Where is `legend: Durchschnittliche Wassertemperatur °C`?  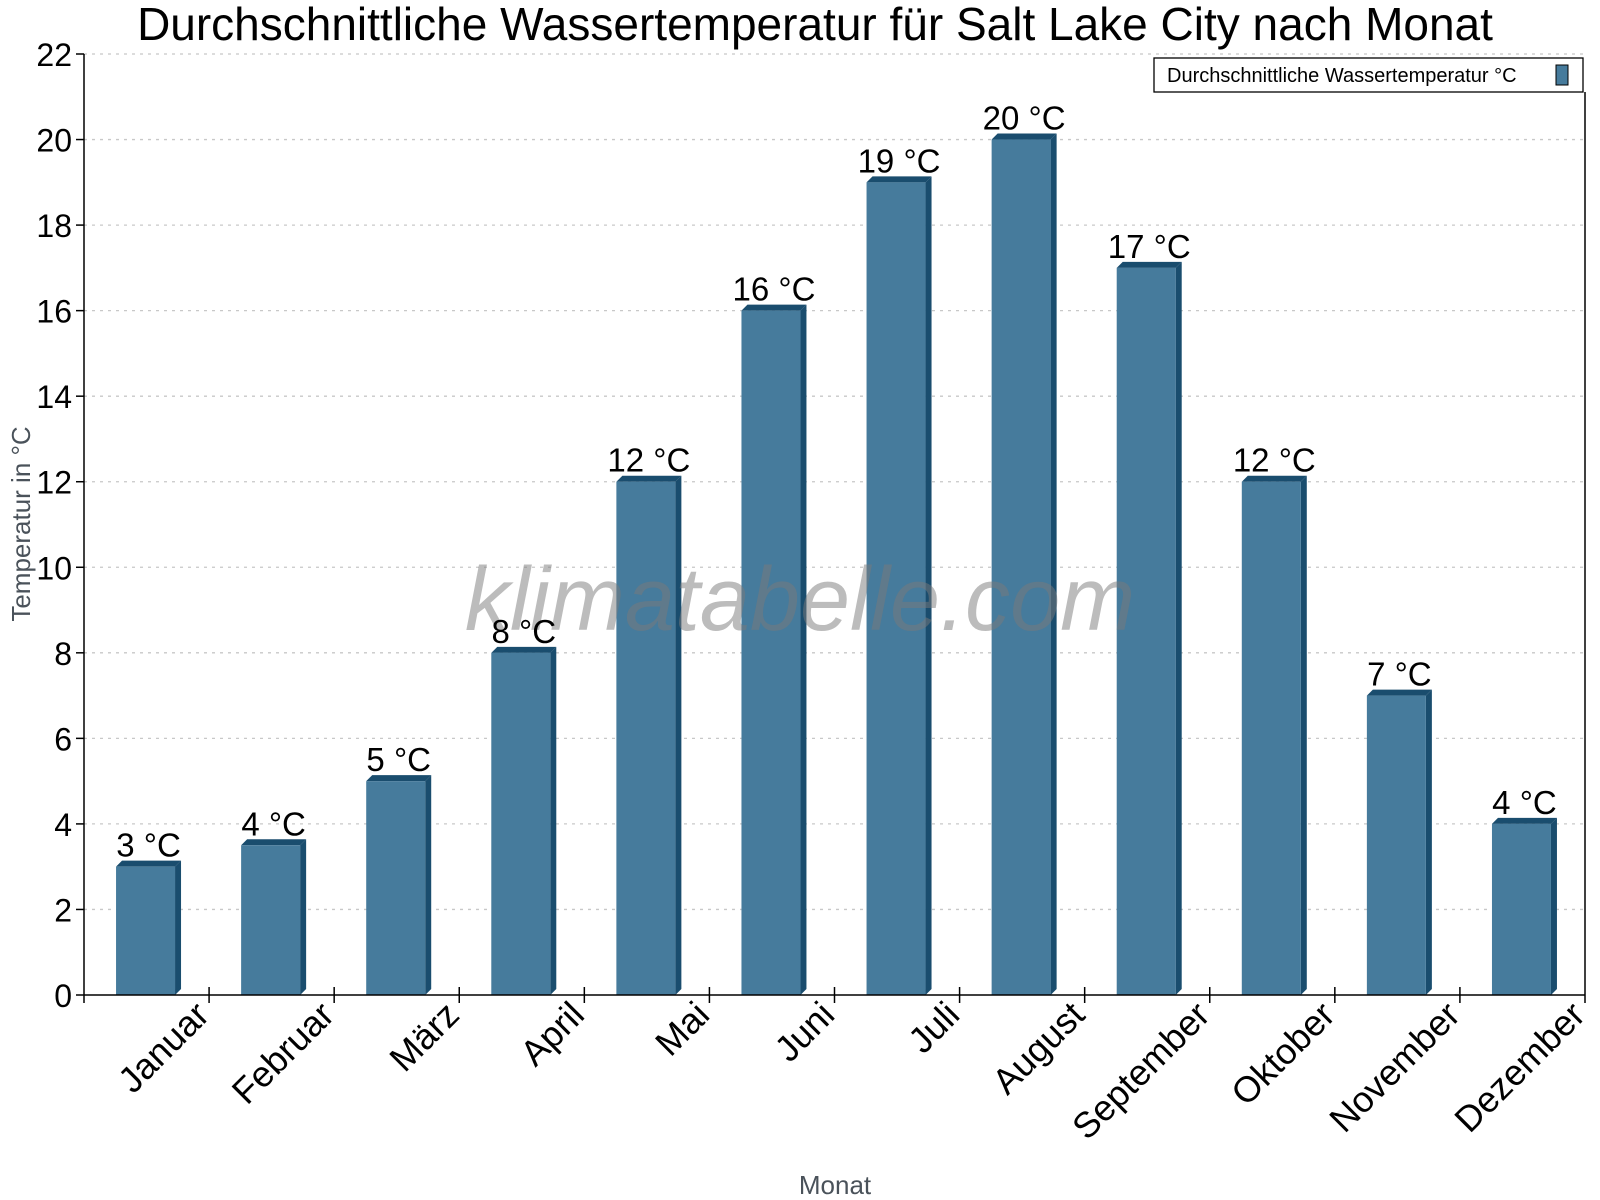
legend: Durchschnittliche Wassertemperatur °C is located at coordinates (1368, 75).